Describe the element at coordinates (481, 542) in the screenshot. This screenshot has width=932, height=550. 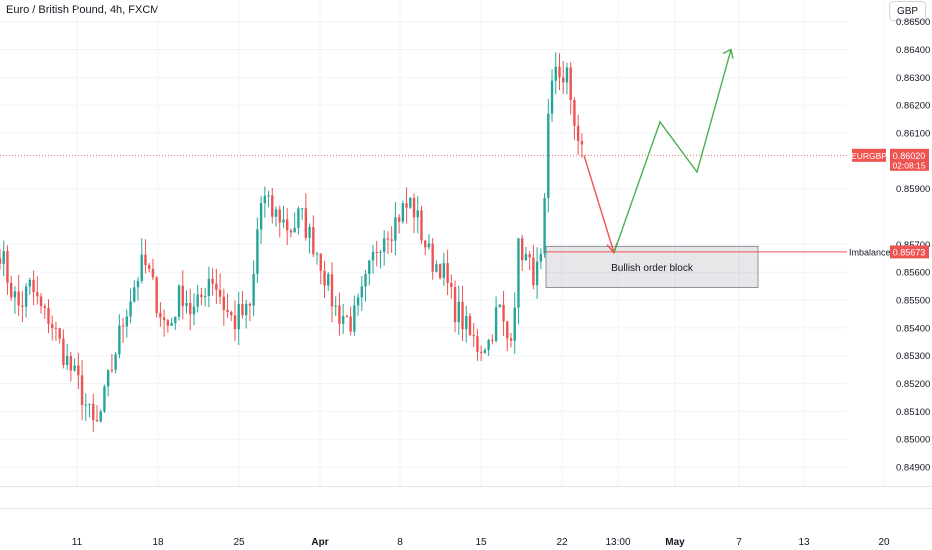
I see `time-axis: 11 18 25 Apr 8 15 22 13:00 May 7 13 20` at that location.